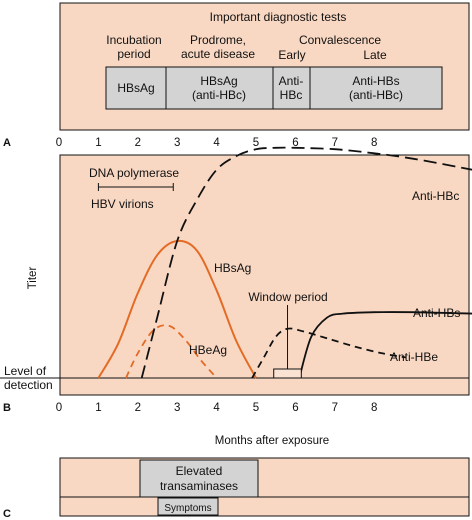 This screenshot has width=472, height=520. I want to click on panel-b-tick-labels: 0 1 2 3 4 5 6 7 8, so click(217, 408).